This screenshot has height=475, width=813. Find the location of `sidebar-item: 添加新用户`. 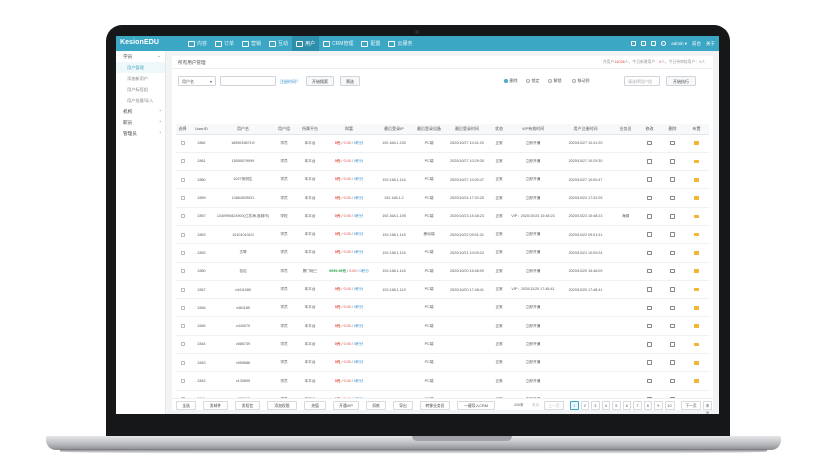

sidebar-item: 添加新用户 is located at coordinates (137, 78).